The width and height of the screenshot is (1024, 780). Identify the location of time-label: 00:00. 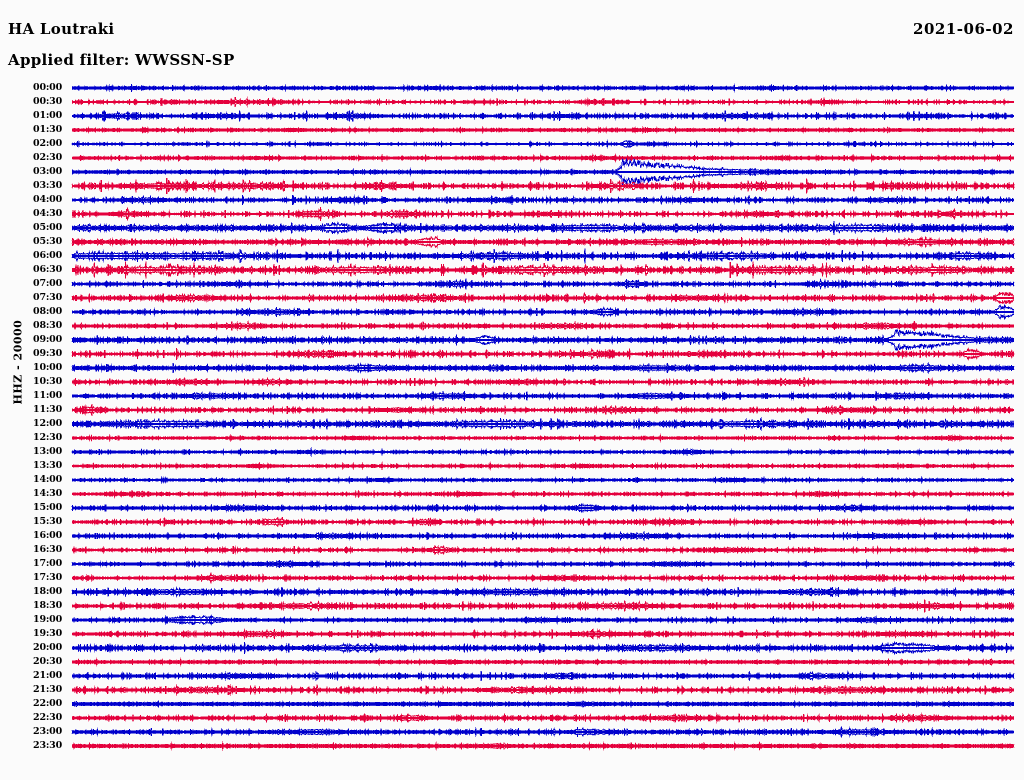
(47, 87).